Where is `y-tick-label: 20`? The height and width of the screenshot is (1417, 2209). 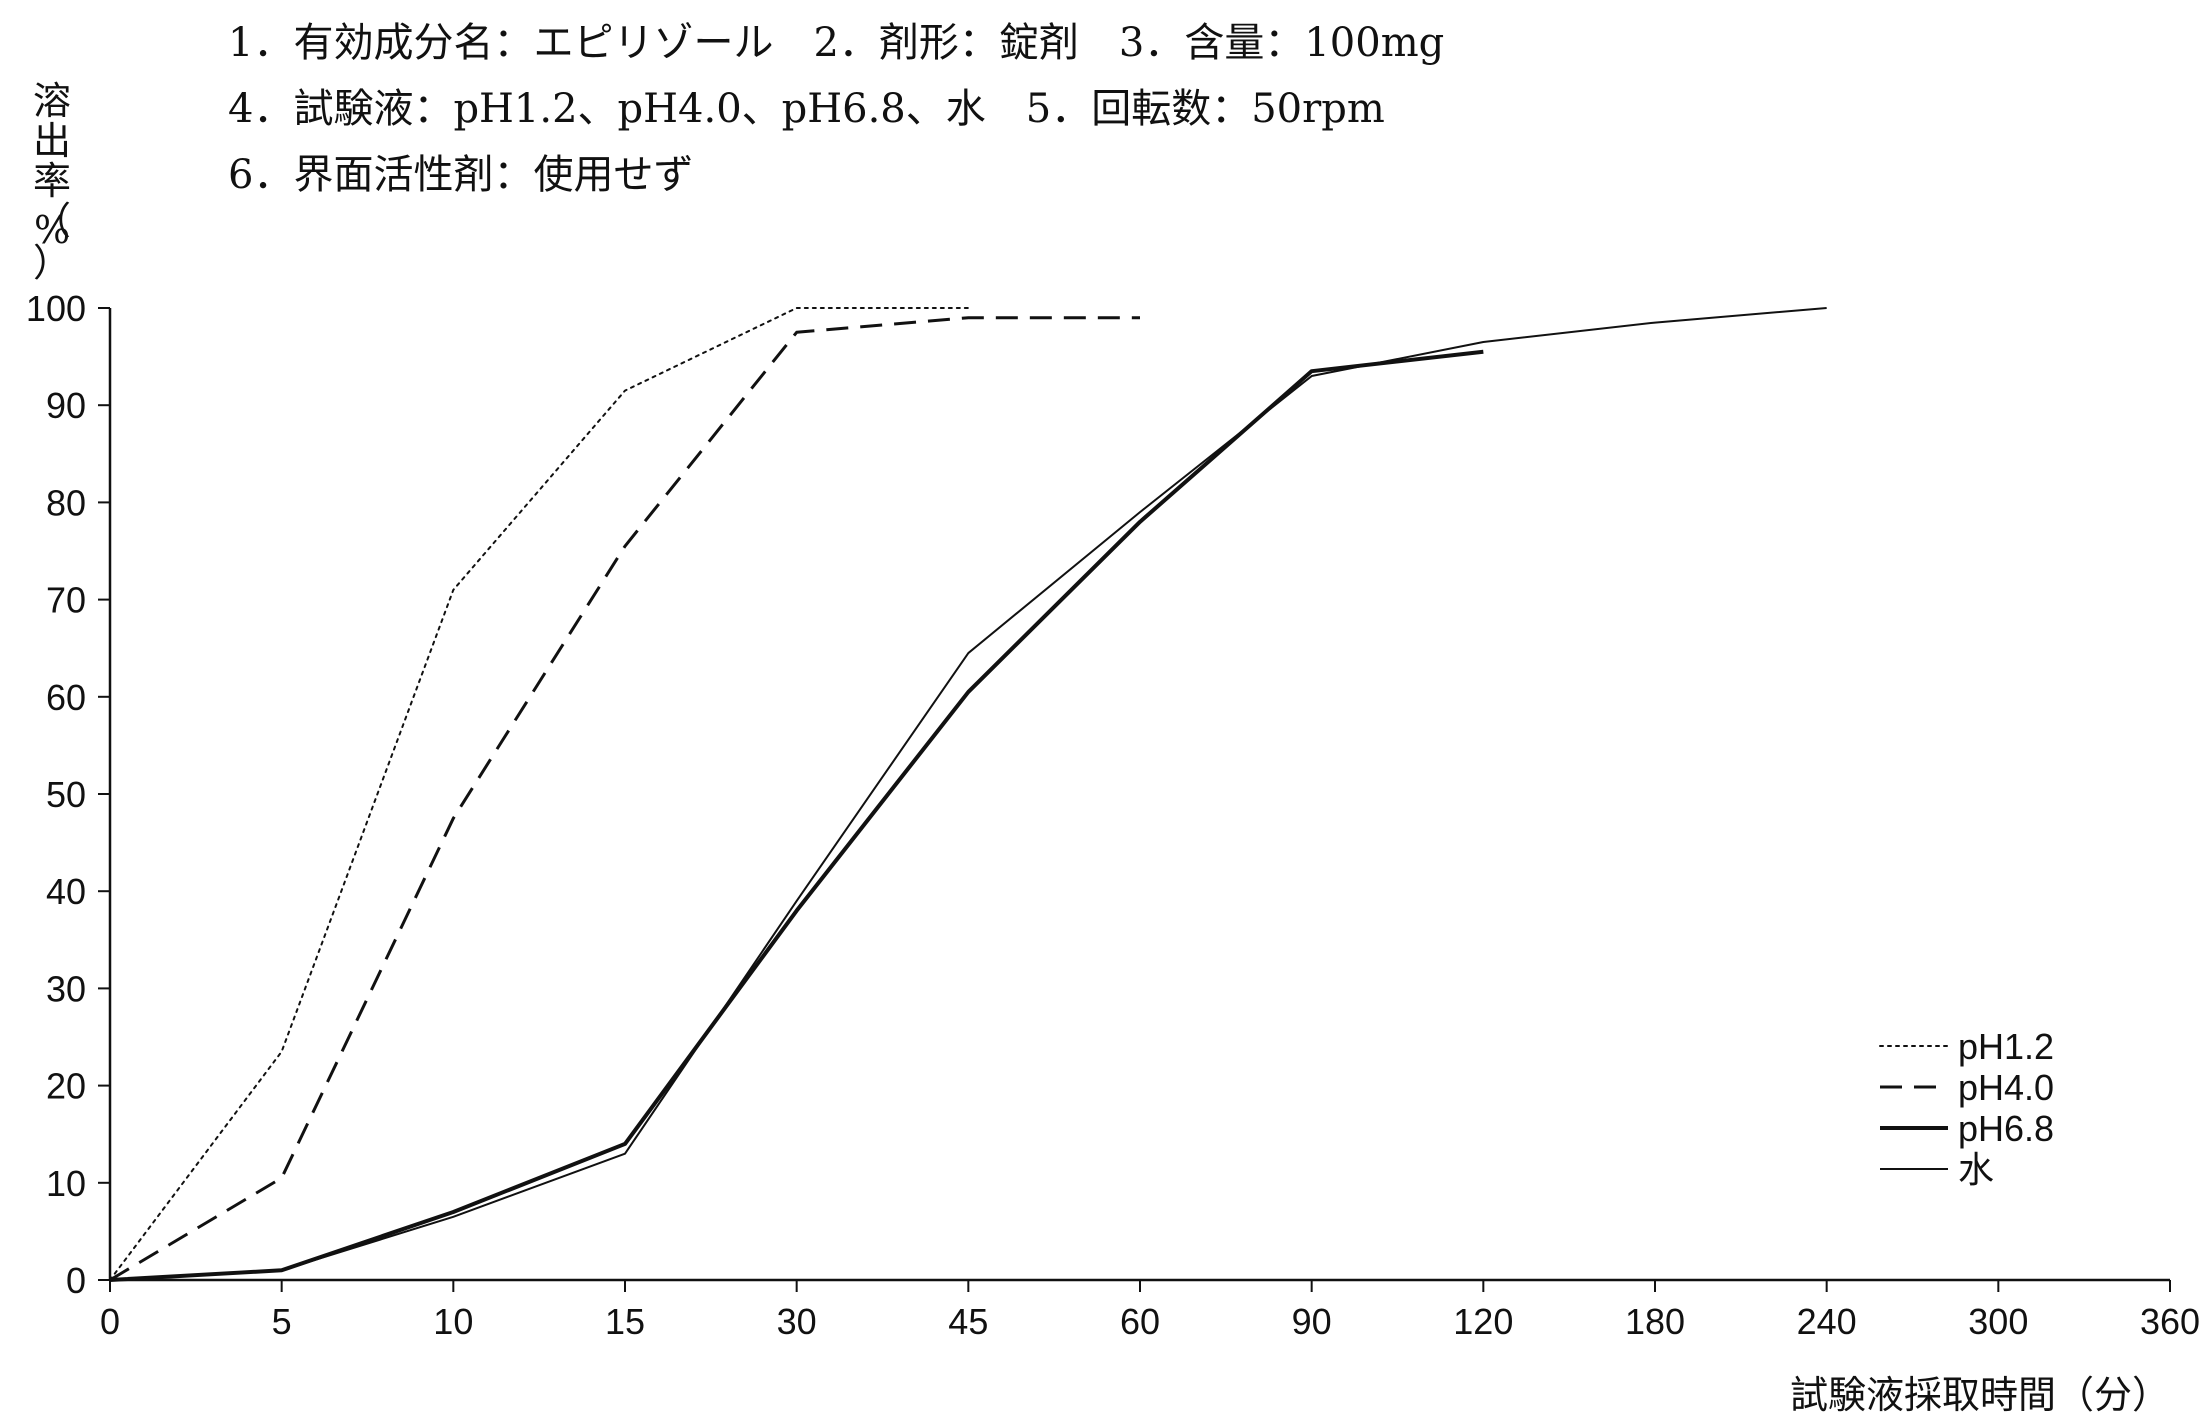 y-tick-label: 20 is located at coordinates (66, 1086).